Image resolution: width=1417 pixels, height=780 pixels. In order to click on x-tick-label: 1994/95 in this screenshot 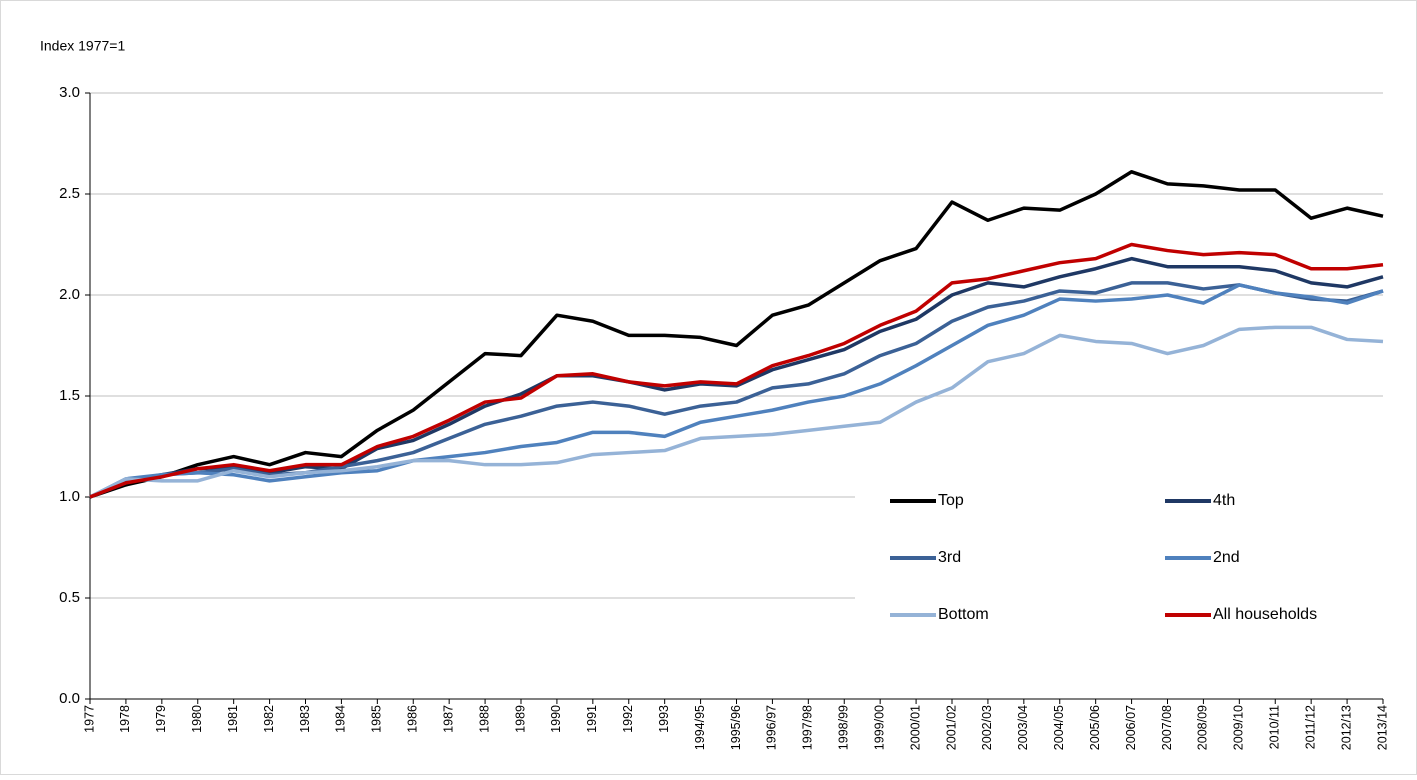, I will do `click(700, 727)`.